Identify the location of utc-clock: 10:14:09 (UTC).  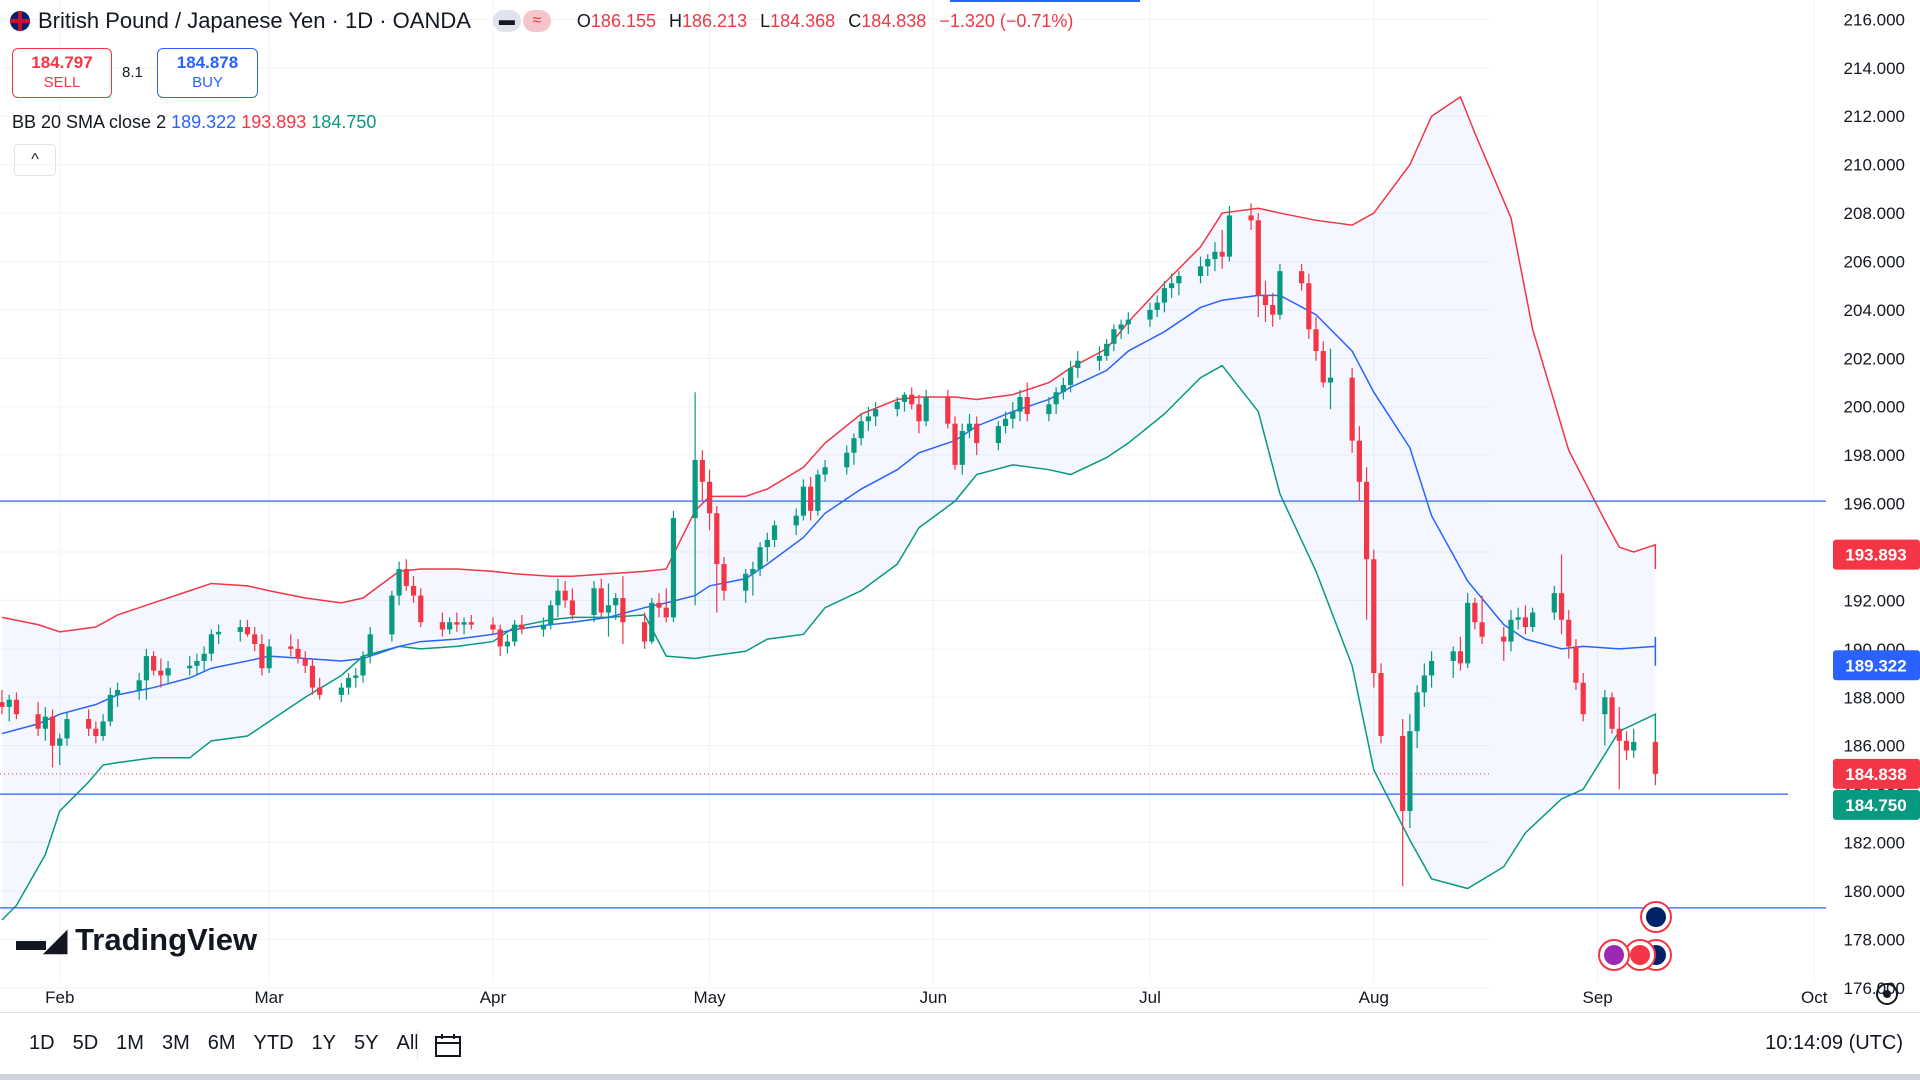
(1834, 1043).